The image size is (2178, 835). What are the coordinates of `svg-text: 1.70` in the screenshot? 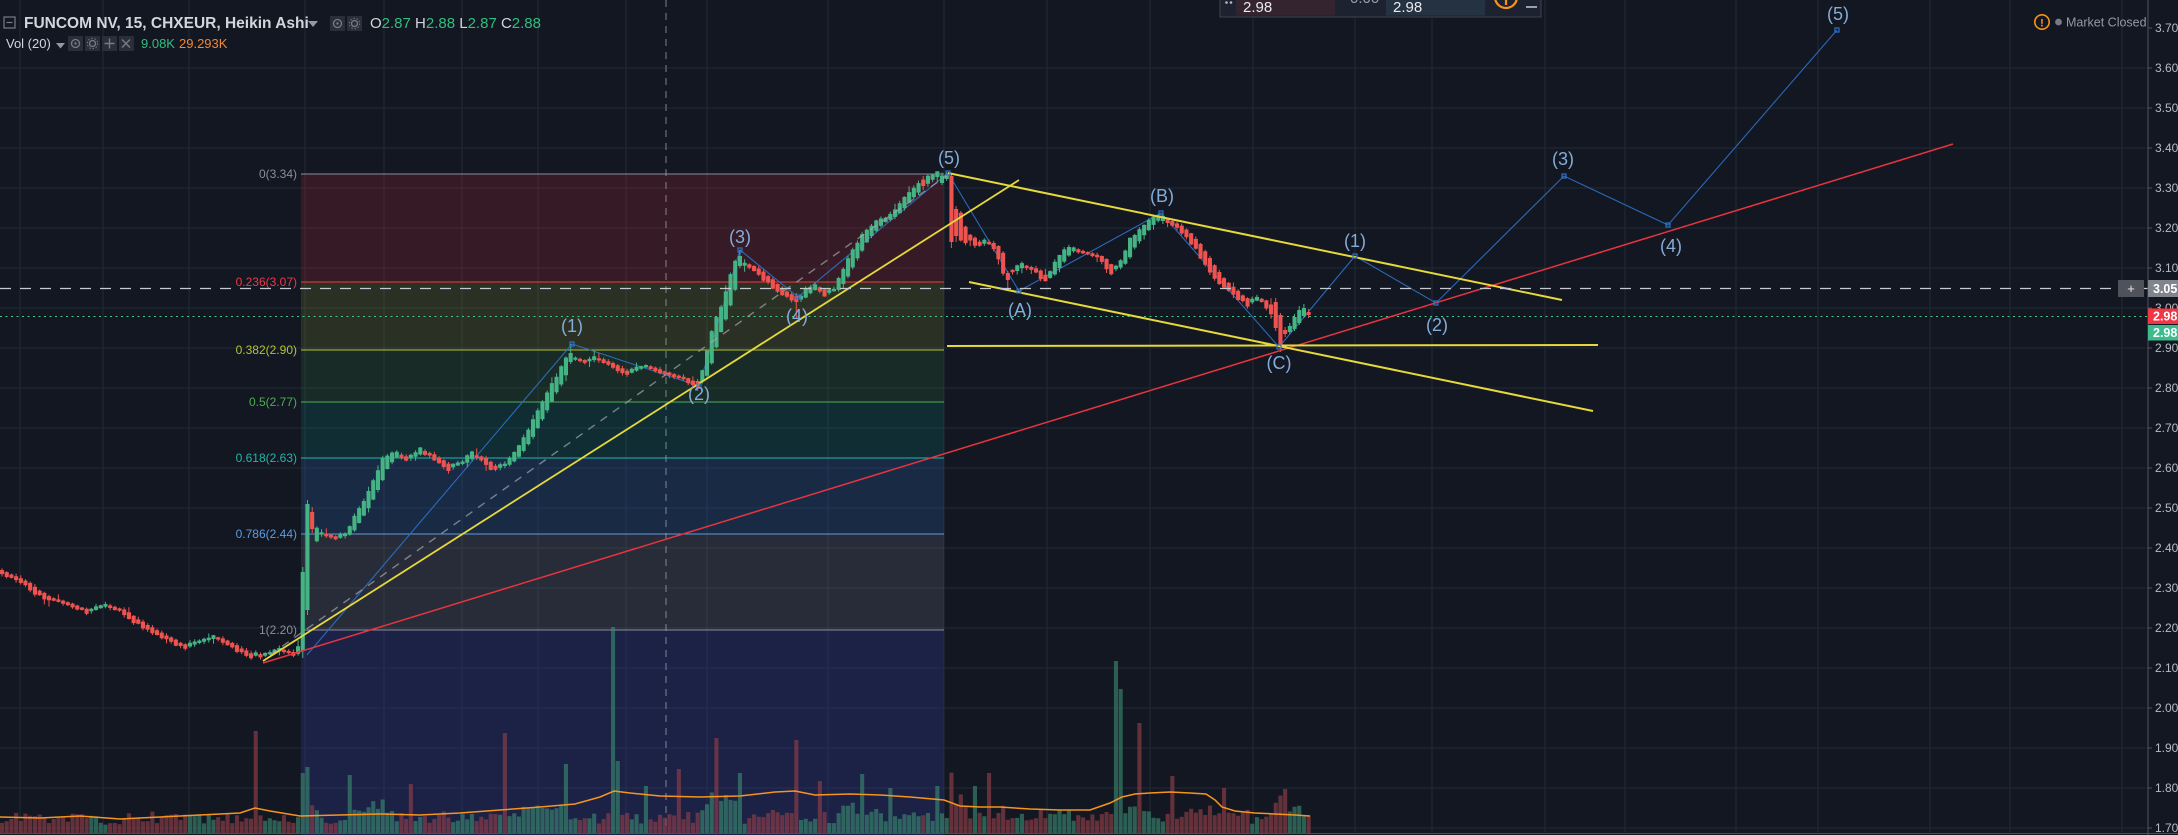 It's located at (2166, 828).